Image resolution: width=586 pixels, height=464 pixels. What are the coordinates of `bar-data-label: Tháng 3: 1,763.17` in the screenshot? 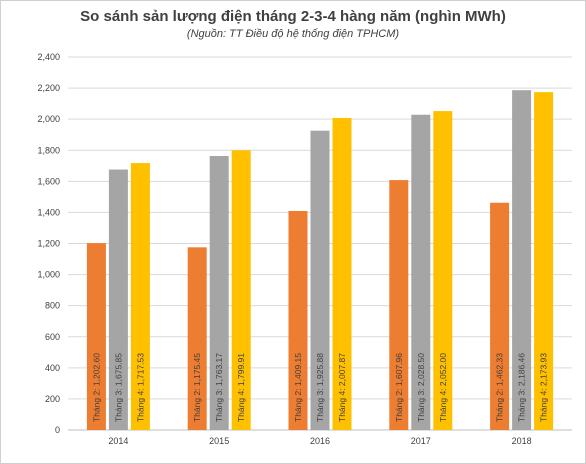 It's located at (219, 387).